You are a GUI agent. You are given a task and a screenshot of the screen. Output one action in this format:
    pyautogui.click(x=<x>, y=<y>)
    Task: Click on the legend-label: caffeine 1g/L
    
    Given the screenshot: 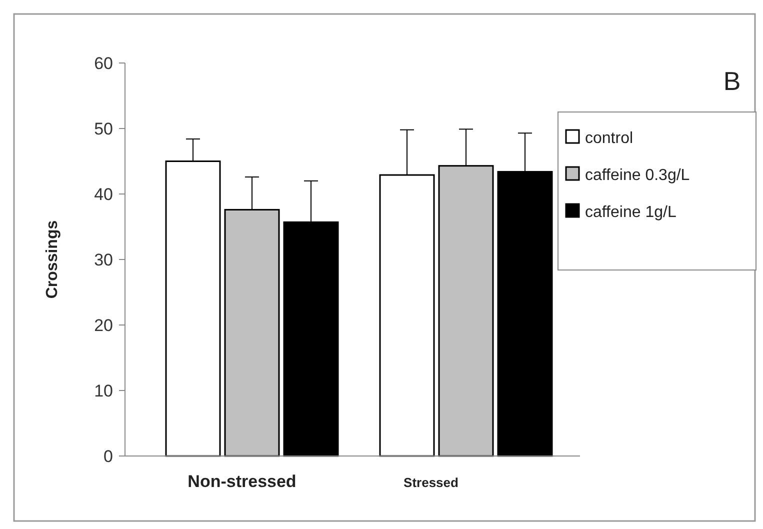 What is the action you would take?
    pyautogui.click(x=630, y=212)
    